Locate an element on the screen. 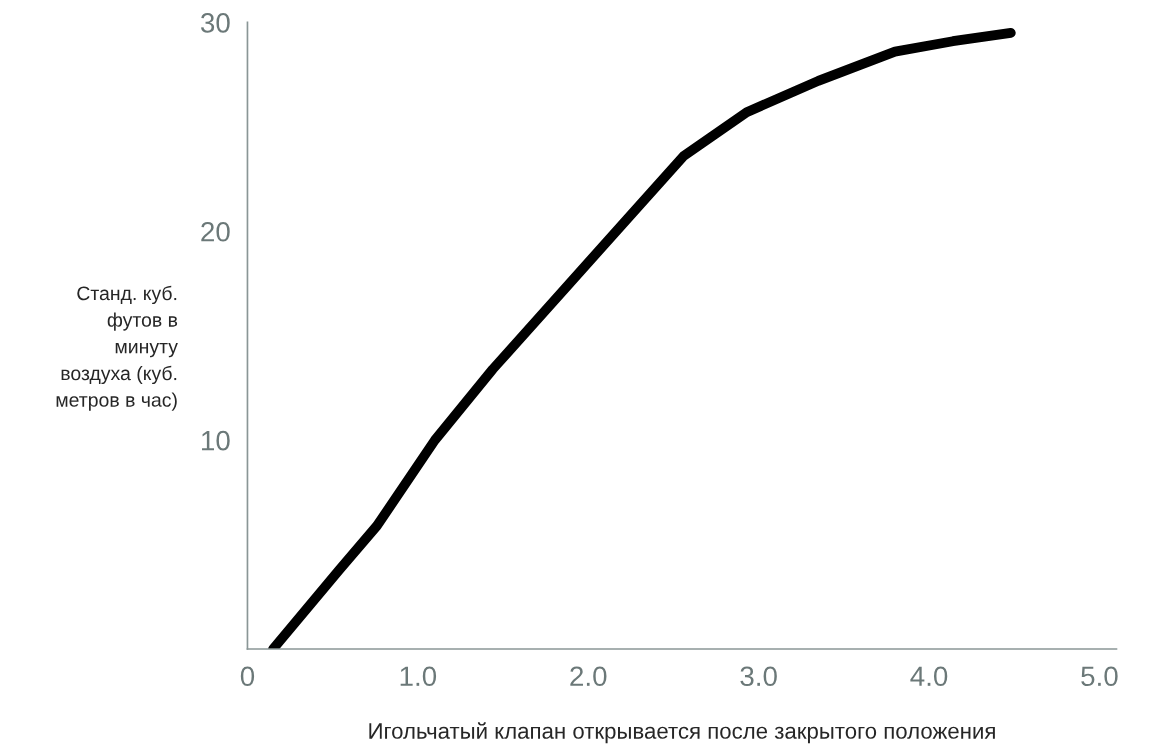 The width and height of the screenshot is (1151, 746). y-tick-label: 30 is located at coordinates (215, 23).